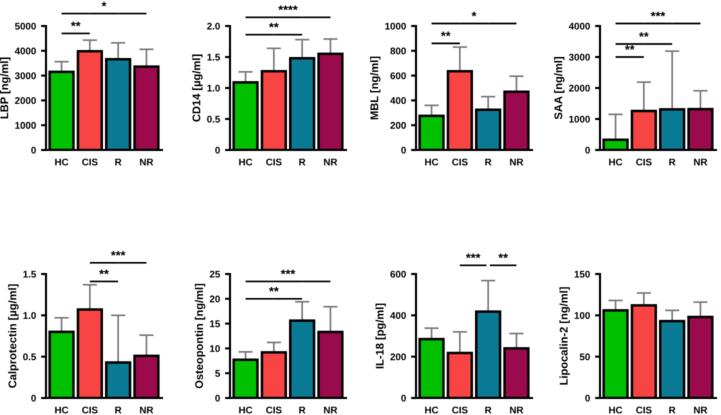 The height and width of the screenshot is (415, 721). What do you see at coordinates (25, 26) in the screenshot?
I see `y-tick-label: 5000` at bounding box center [25, 26].